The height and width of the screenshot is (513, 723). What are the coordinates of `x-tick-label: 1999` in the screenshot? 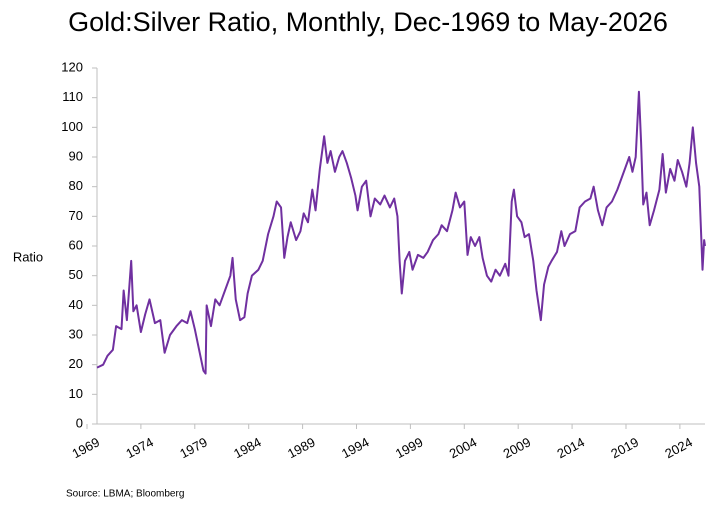 It's located at (409, 447).